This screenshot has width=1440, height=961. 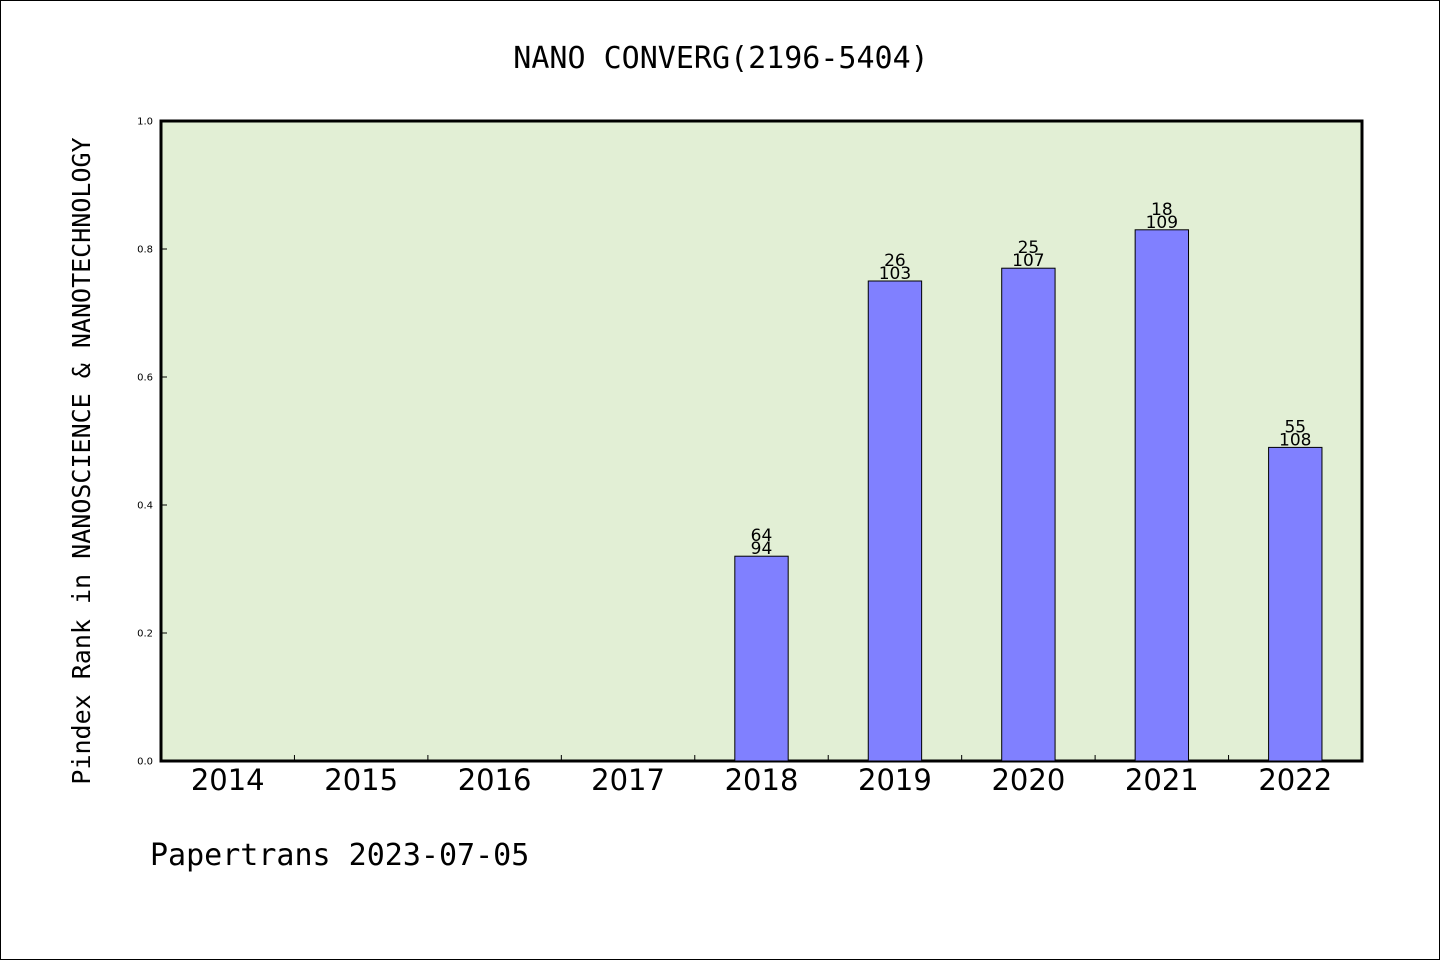 What do you see at coordinates (1162, 495) in the screenshot?
I see `bar-2021` at bounding box center [1162, 495].